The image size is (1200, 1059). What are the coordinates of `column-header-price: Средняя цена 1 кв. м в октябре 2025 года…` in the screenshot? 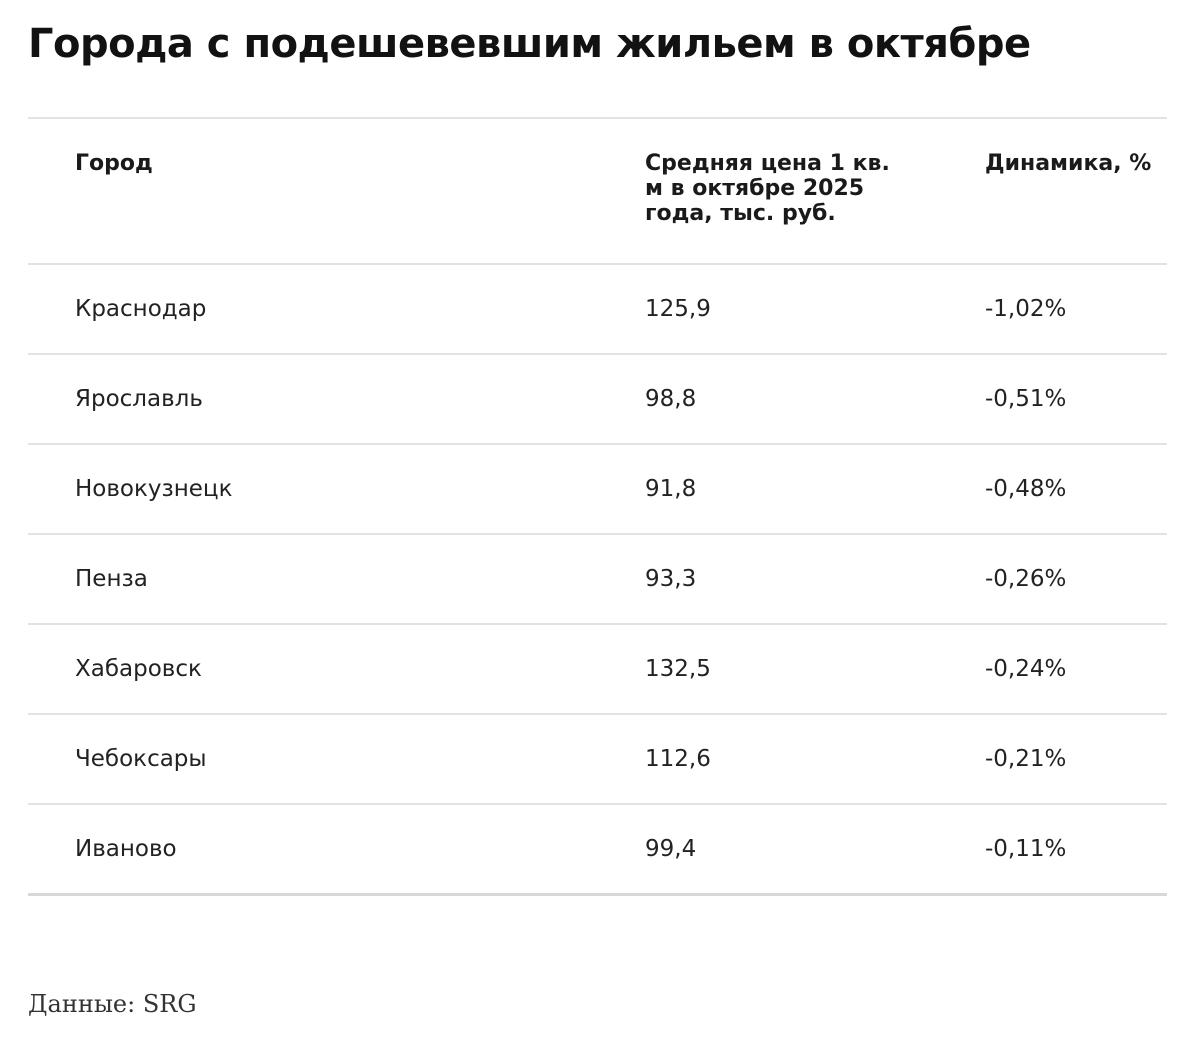 It's located at (767, 188).